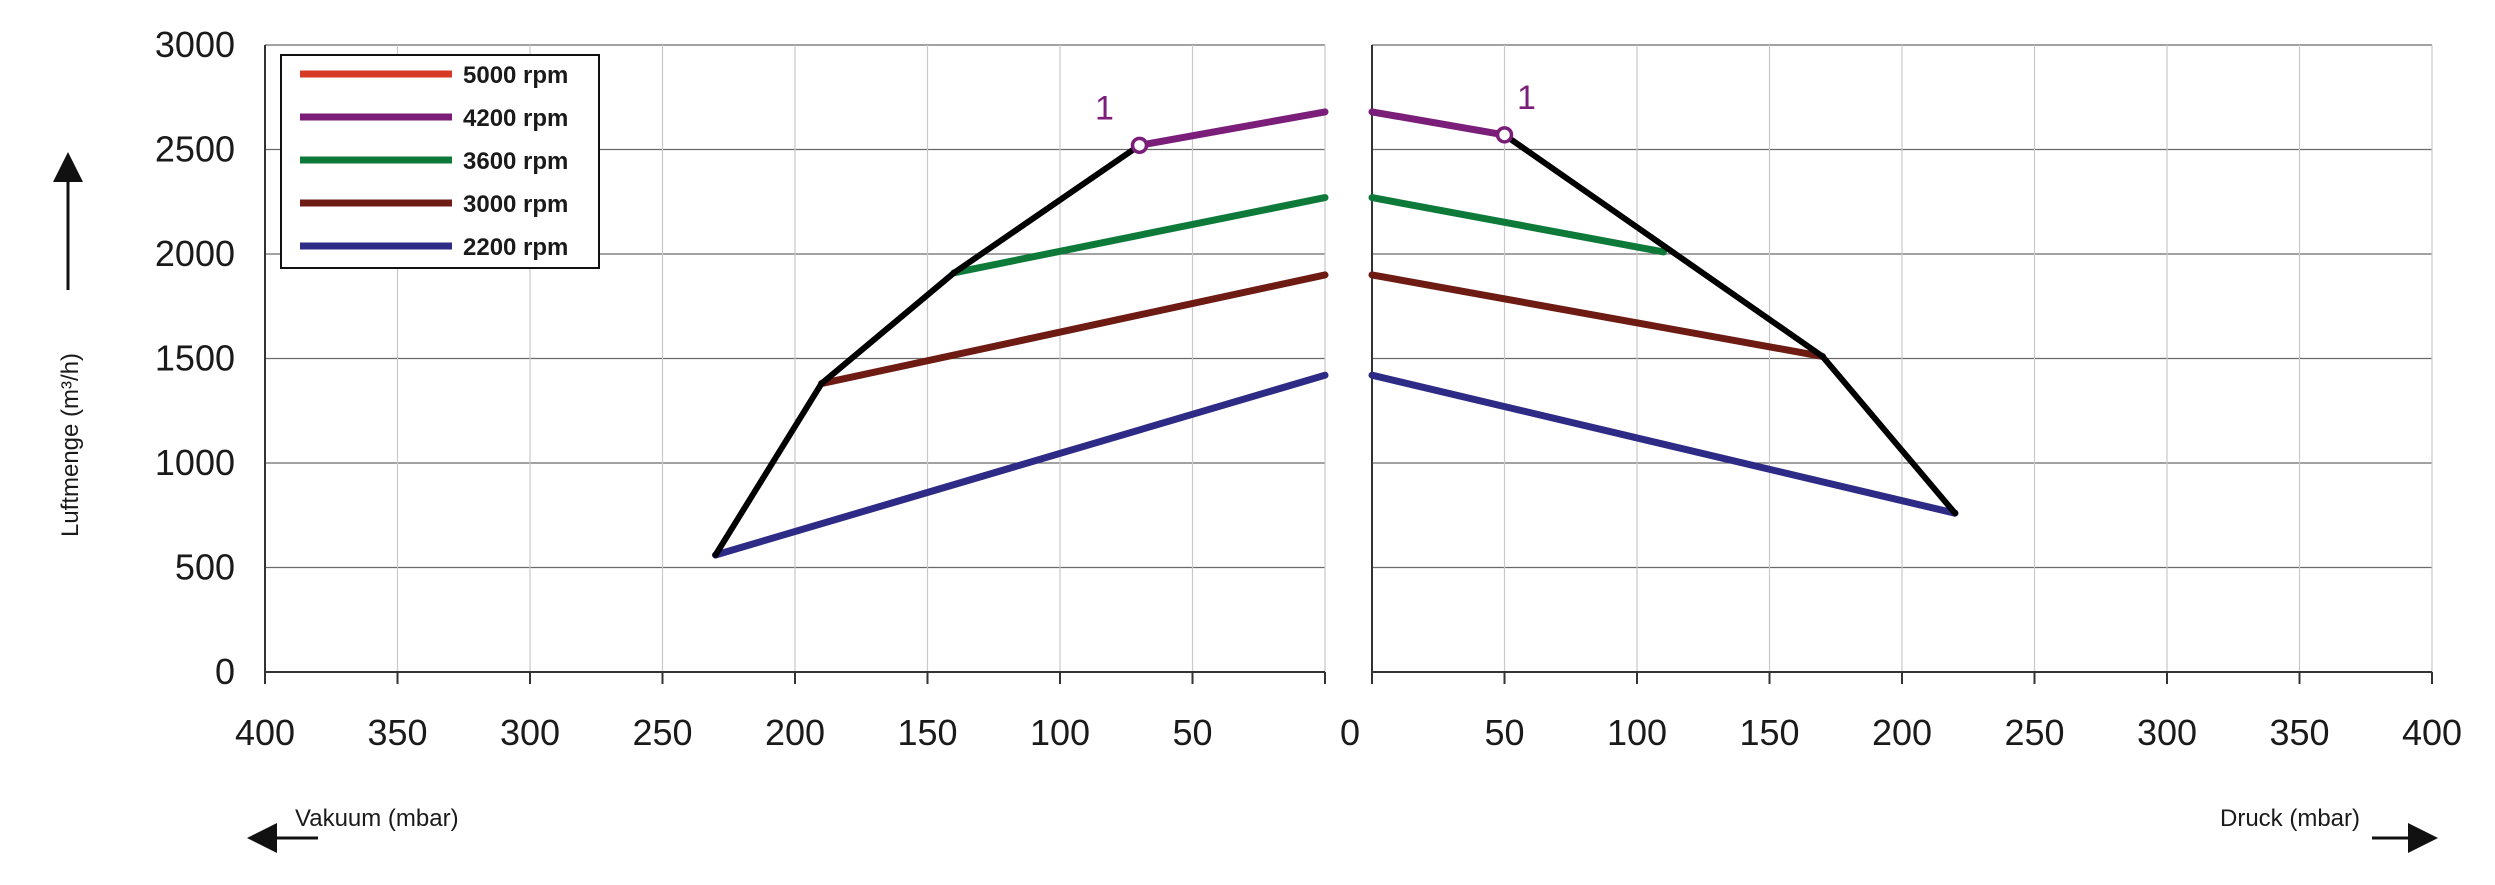  Describe the element at coordinates (195, 358) in the screenshot. I see `y-tick-label: 1500` at that location.